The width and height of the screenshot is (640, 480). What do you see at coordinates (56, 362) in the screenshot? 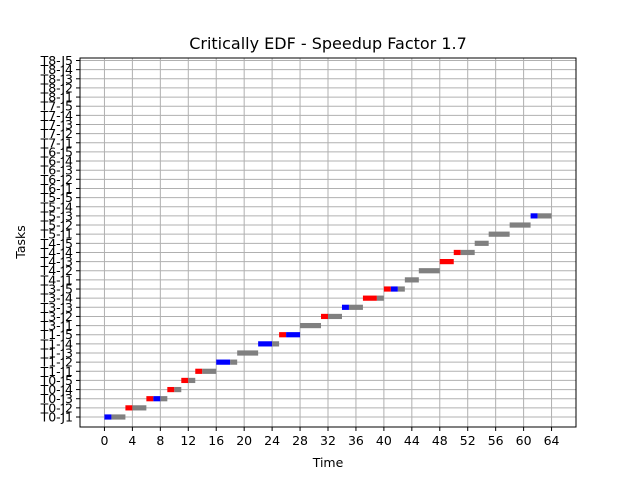
I see `y-tick-label: T1-J2` at bounding box center [56, 362].